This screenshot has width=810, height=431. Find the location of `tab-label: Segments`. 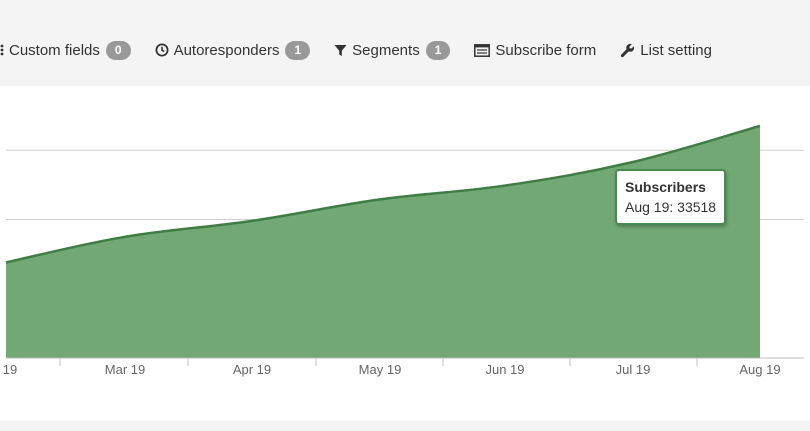

tab-label: Segments is located at coordinates (386, 50).